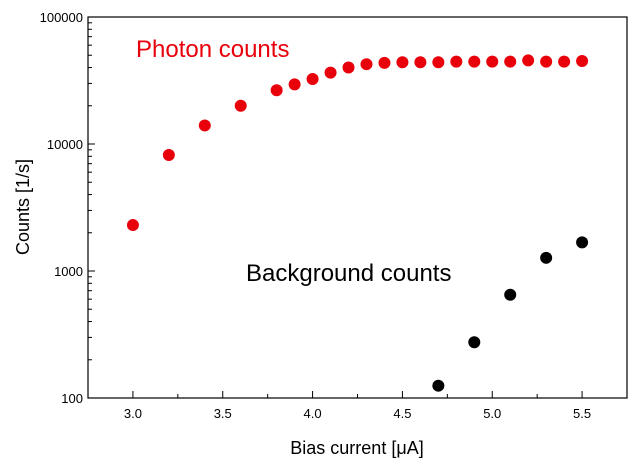 Image resolution: width=633 pixels, height=464 pixels. I want to click on x-tick-label: 3.5, so click(223, 413).